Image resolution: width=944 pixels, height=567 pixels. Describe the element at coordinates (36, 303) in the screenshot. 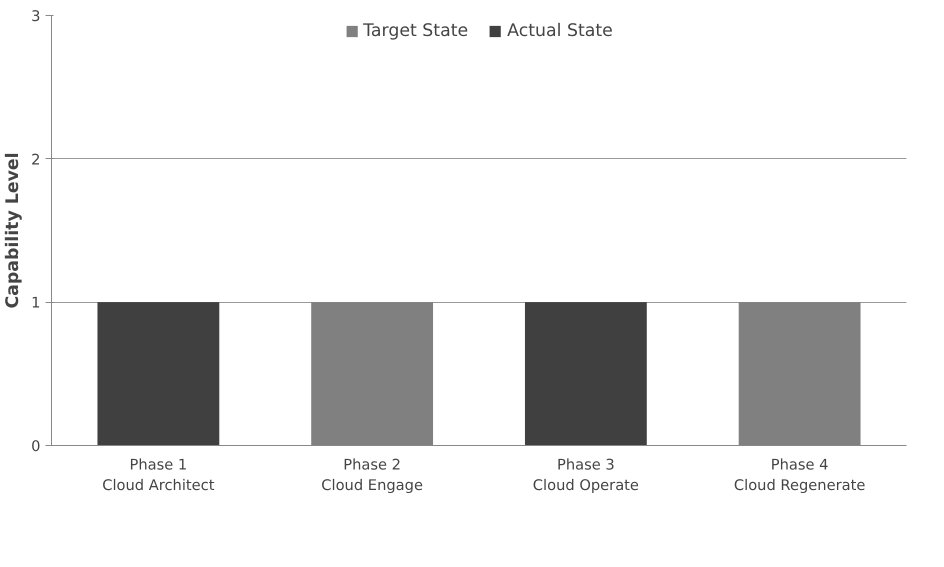

I see `y-tick-label: 1` at that location.